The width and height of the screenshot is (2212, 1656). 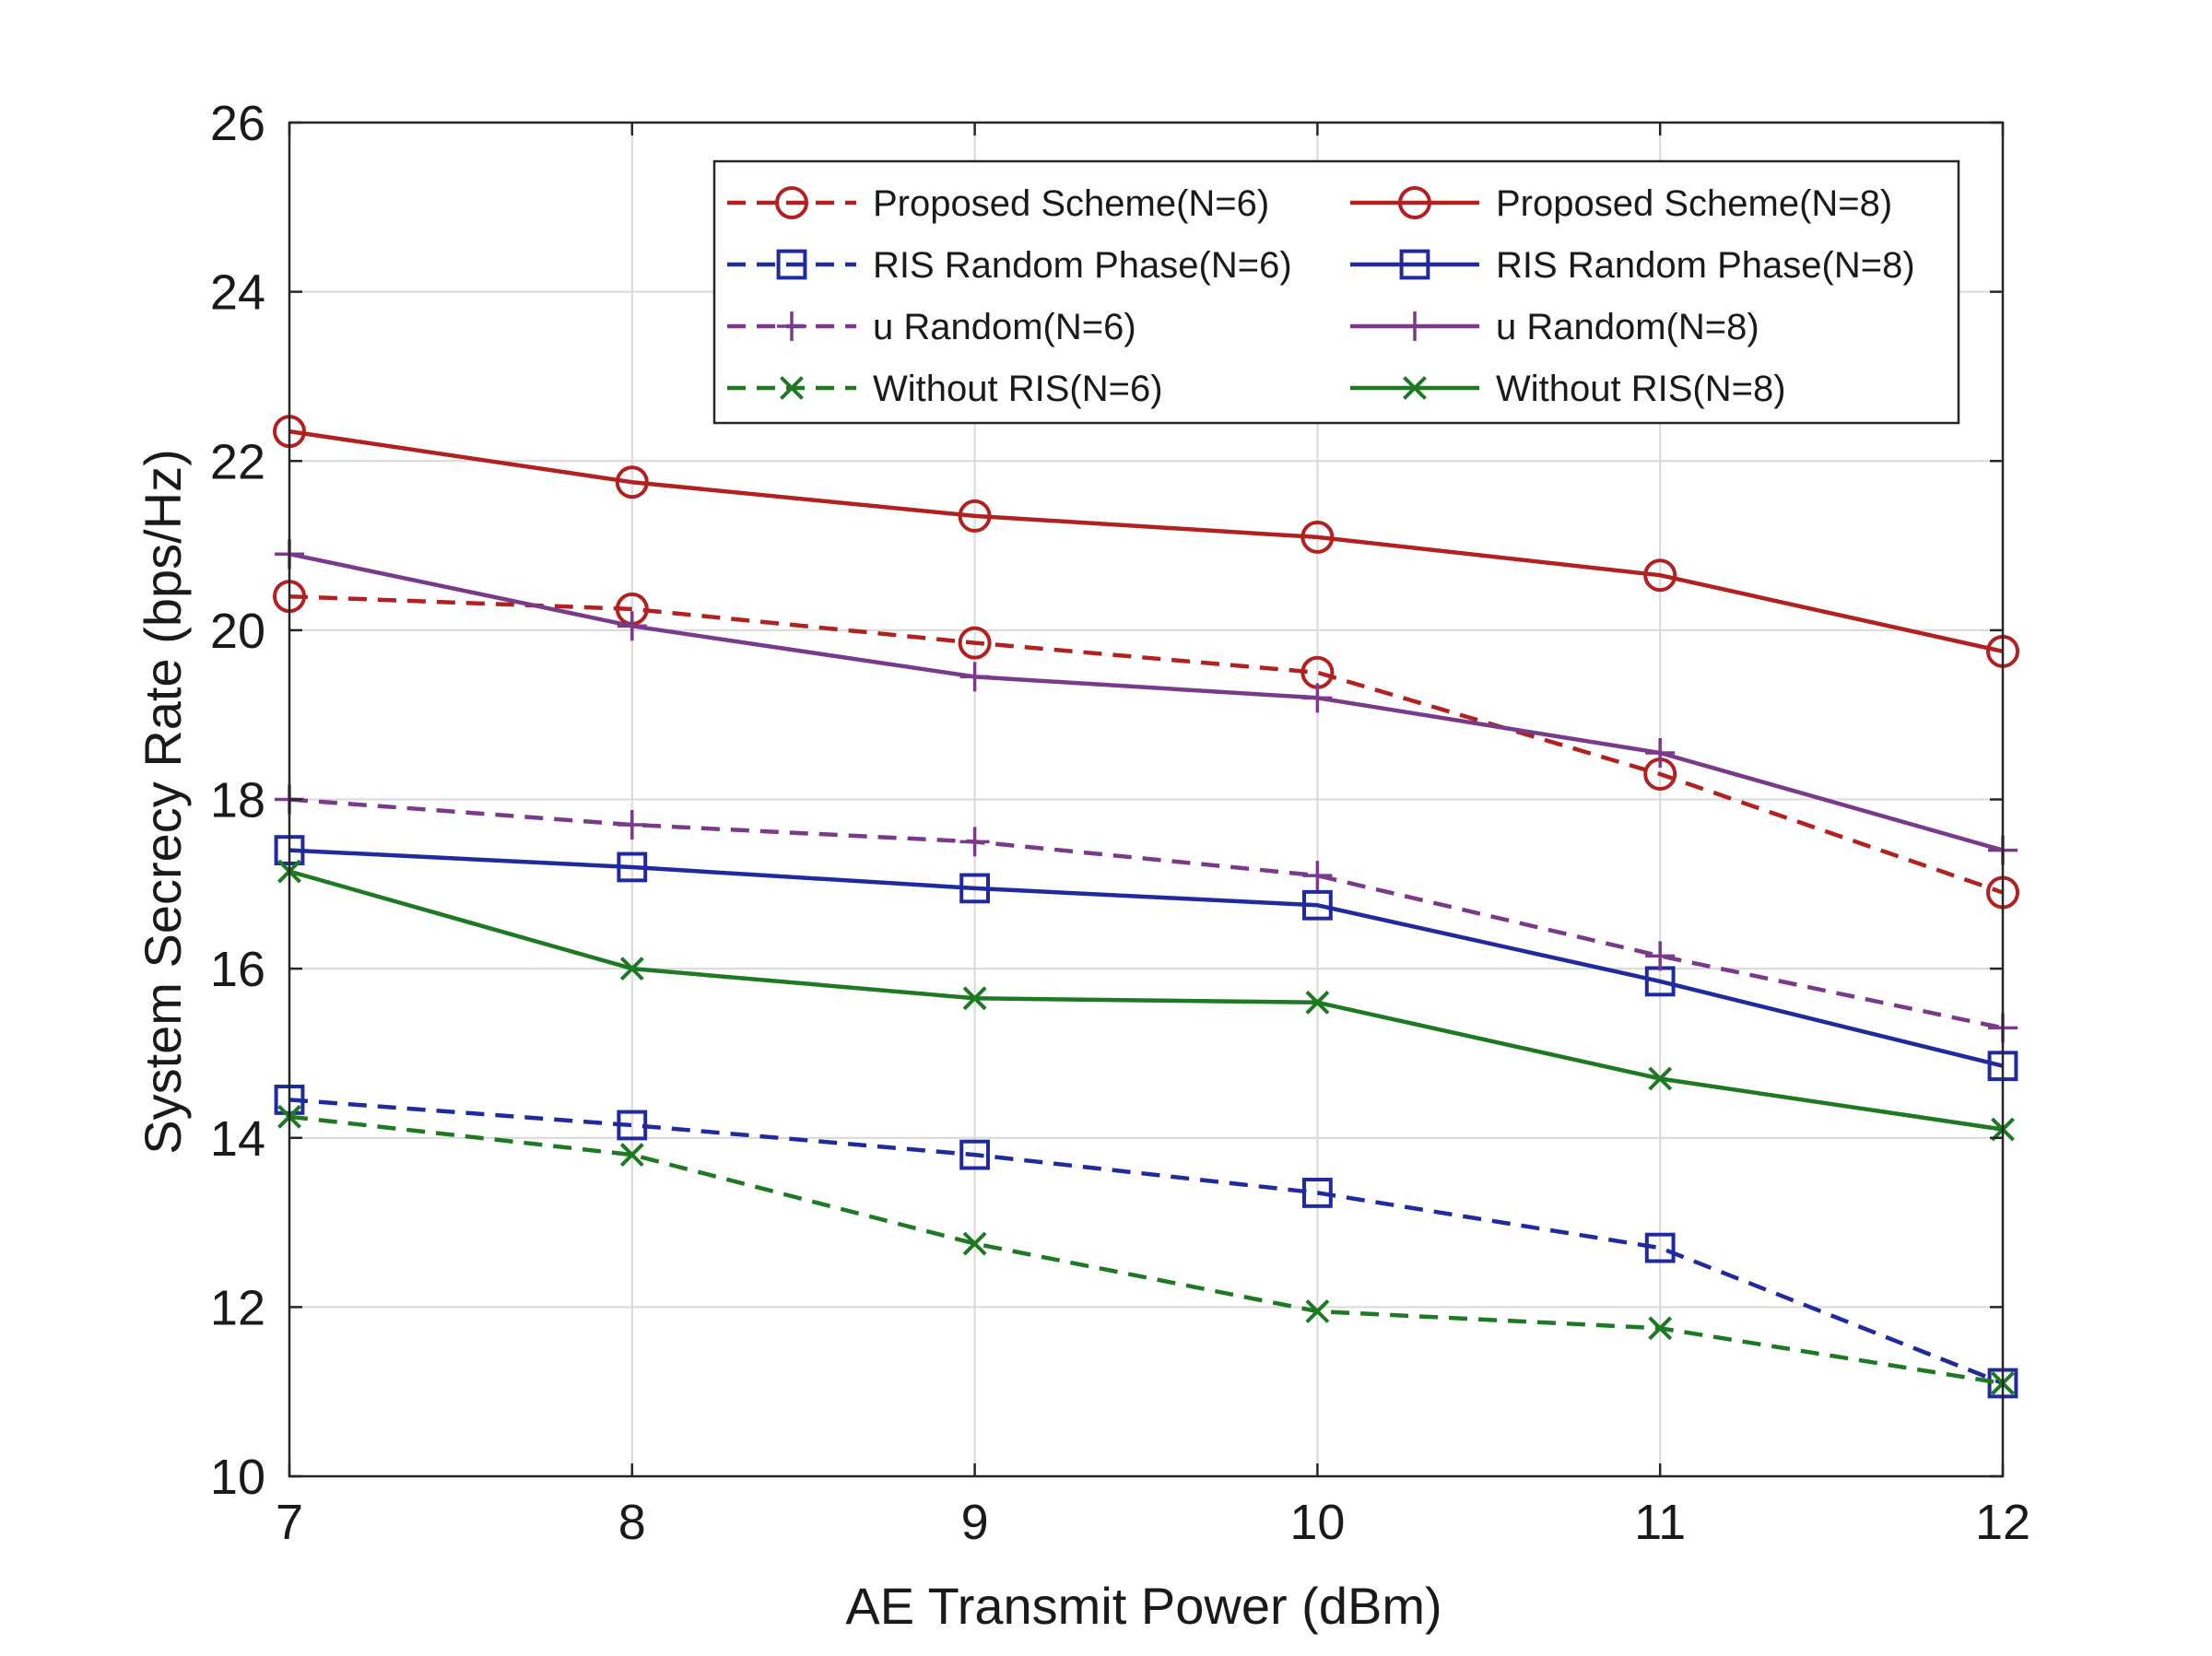 What do you see at coordinates (237, 969) in the screenshot?
I see `y-tick-label: 16` at bounding box center [237, 969].